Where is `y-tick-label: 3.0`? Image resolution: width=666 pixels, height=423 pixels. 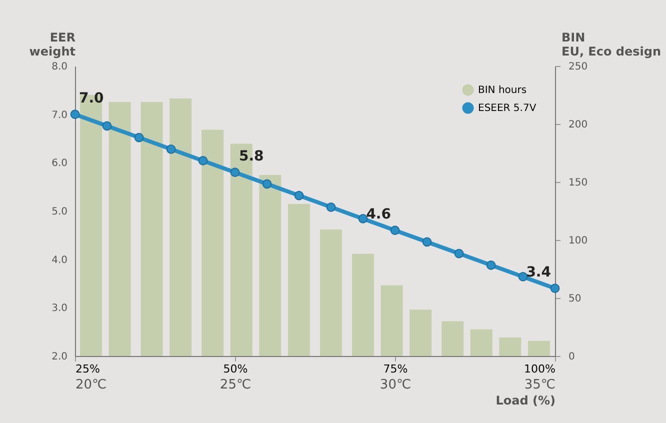
y-tick-label: 3.0 is located at coordinates (60, 308).